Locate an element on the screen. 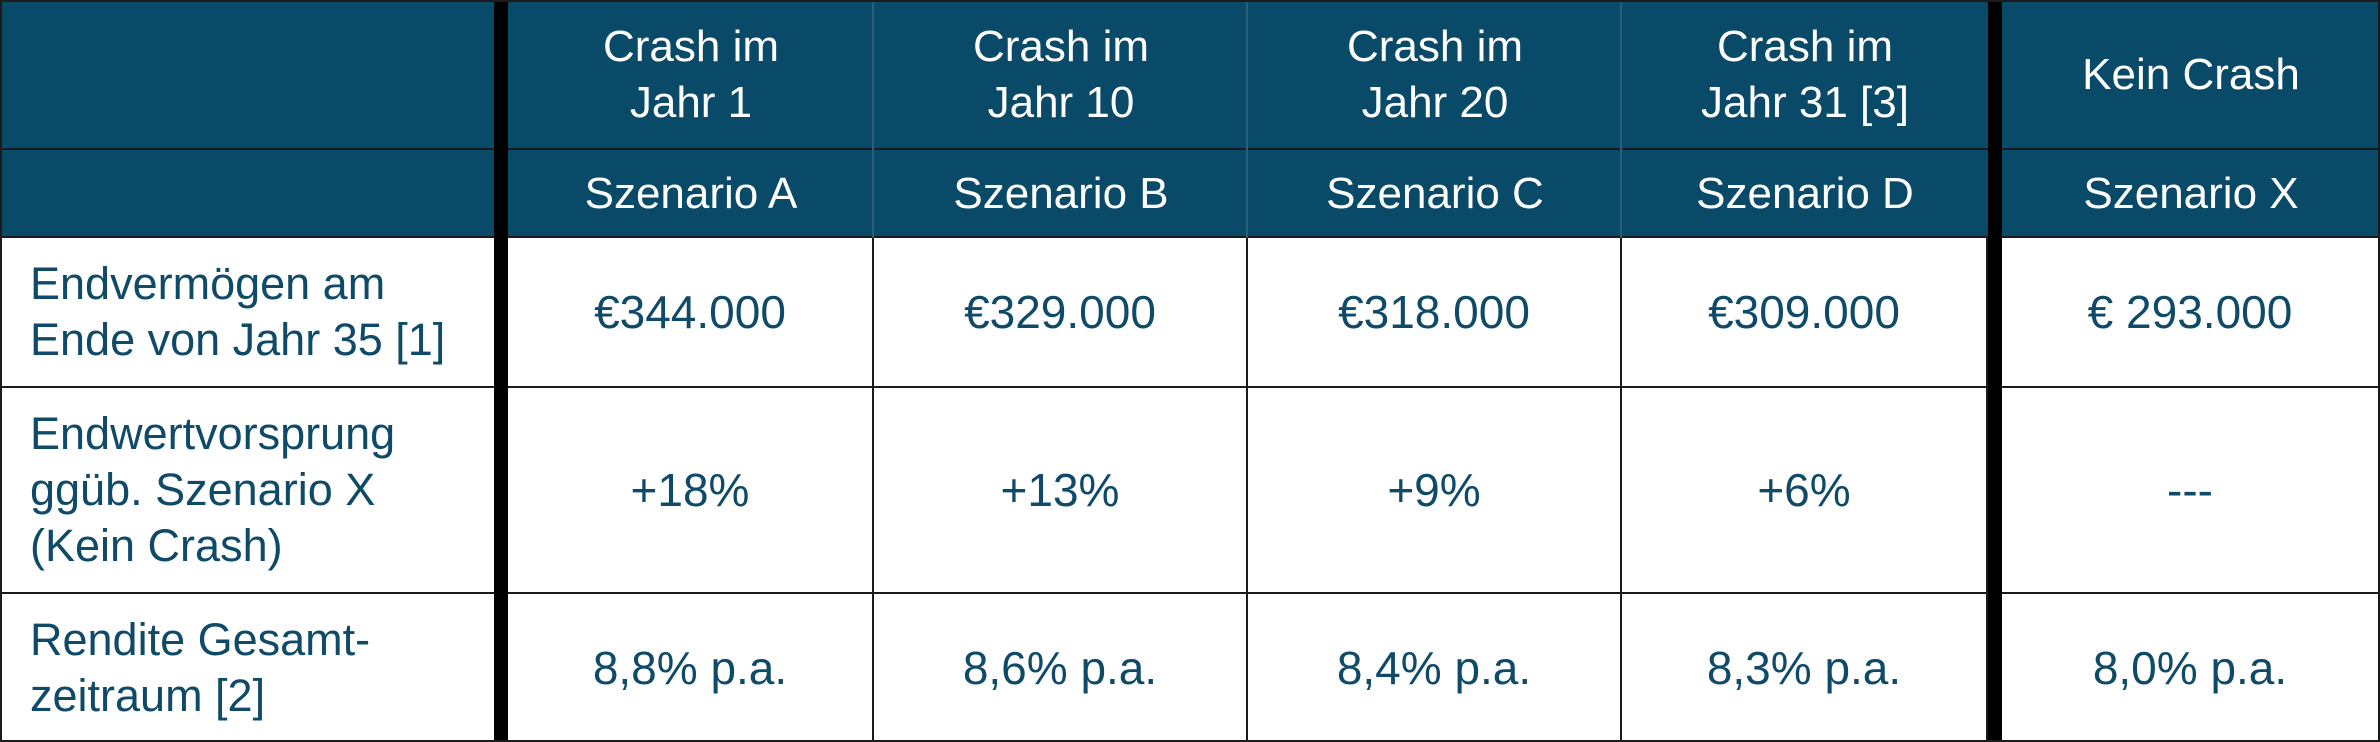  scenario-label-c: Szenario C is located at coordinates (1435, 194).